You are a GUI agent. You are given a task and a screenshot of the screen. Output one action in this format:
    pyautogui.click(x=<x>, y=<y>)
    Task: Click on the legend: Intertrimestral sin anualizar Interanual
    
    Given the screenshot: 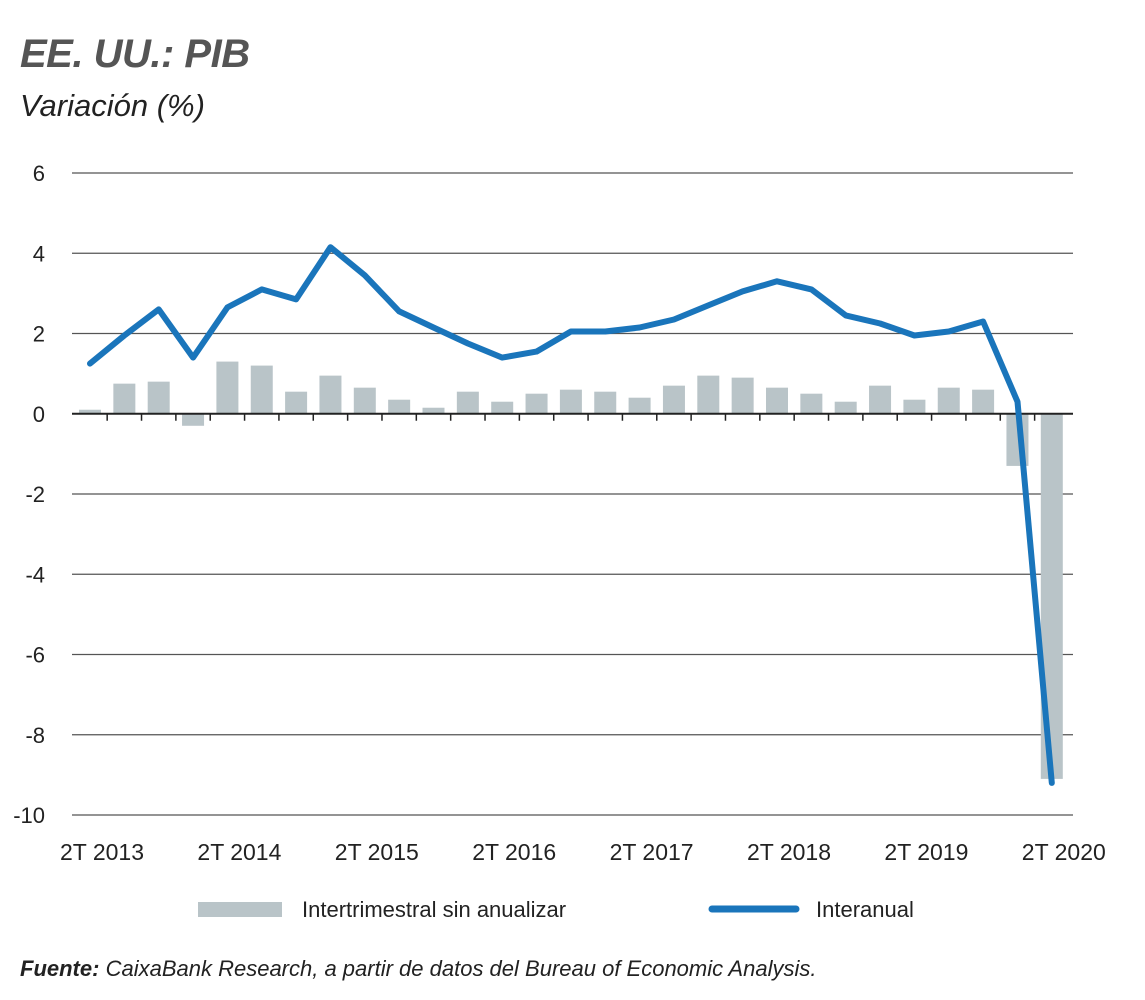 What is the action you would take?
    pyautogui.click(x=556, y=909)
    